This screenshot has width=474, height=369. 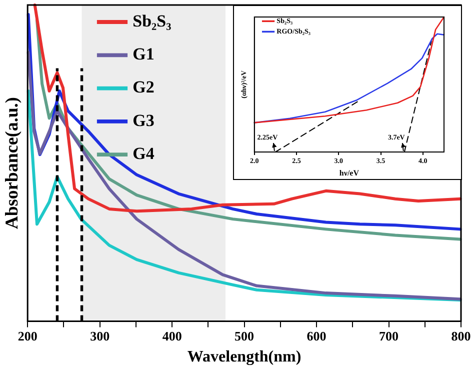 What do you see at coordinates (100, 336) in the screenshot?
I see `x-tick-label: 300` at bounding box center [100, 336].